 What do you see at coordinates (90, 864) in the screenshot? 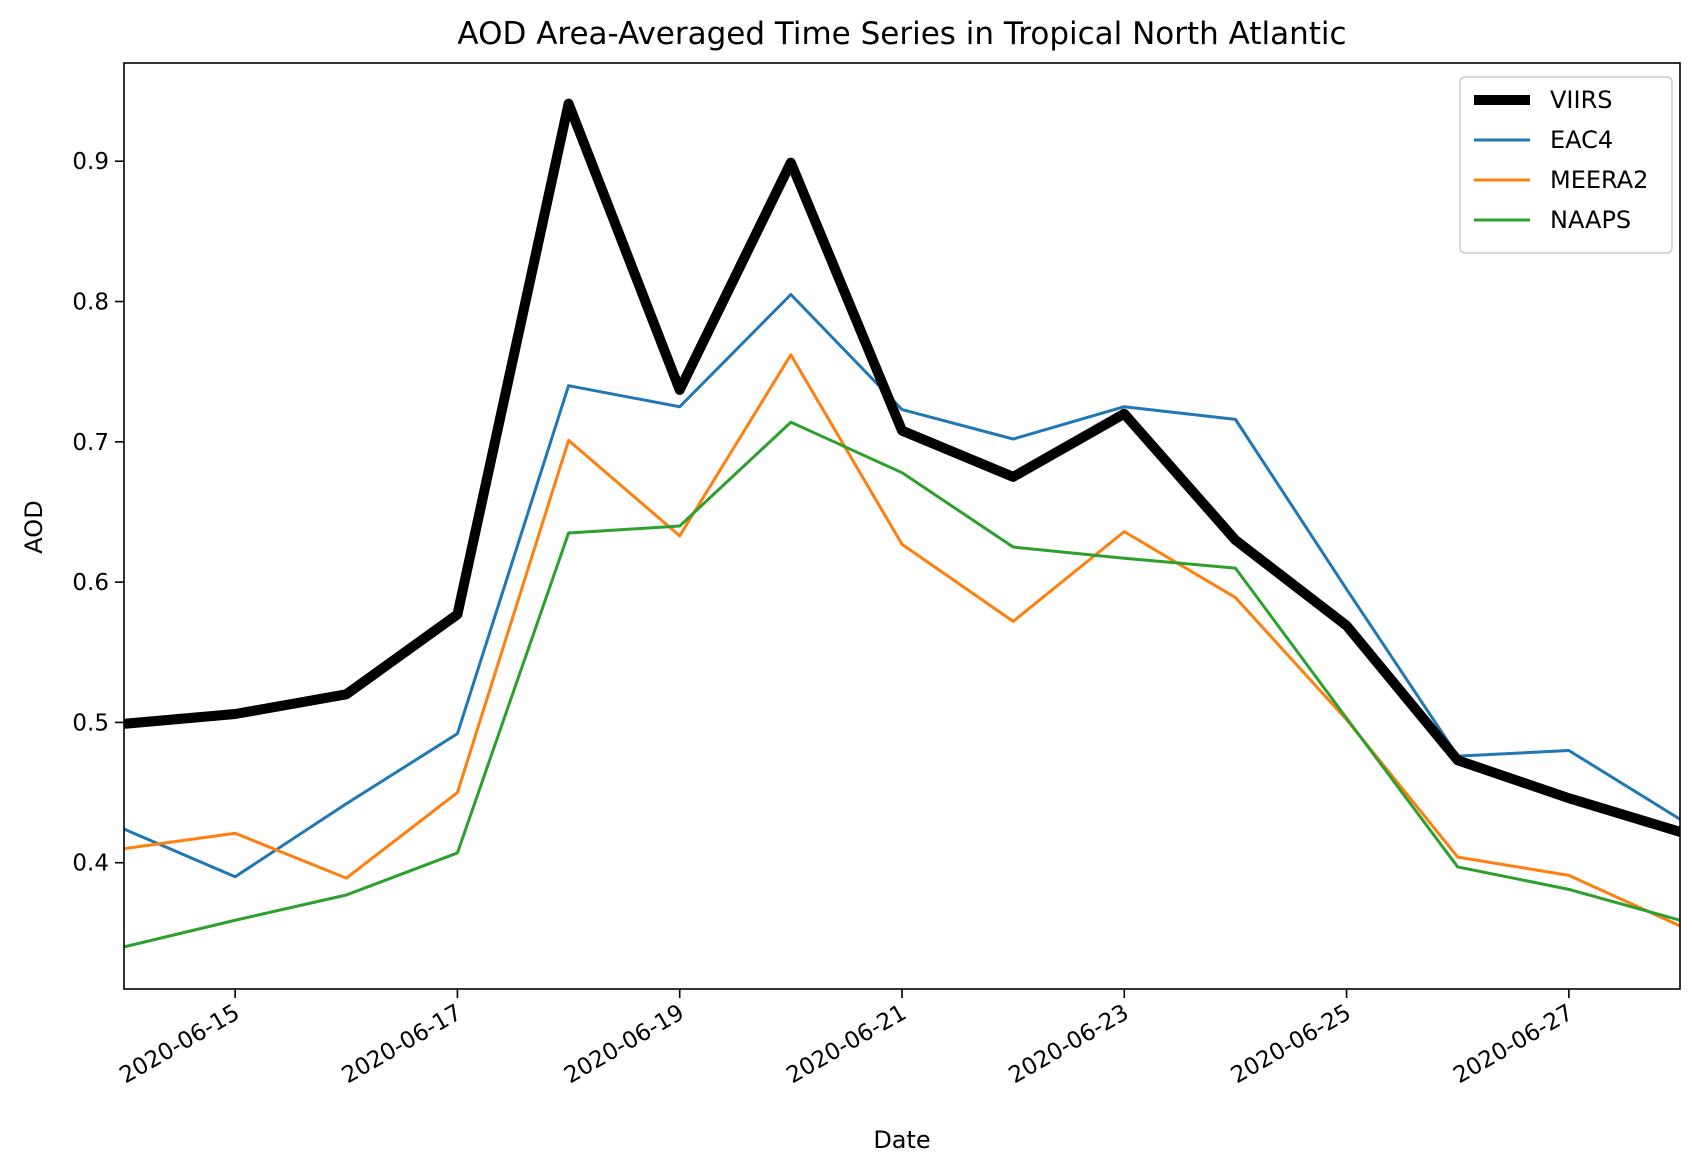
I see `y-tick-label: 0.4` at bounding box center [90, 864].